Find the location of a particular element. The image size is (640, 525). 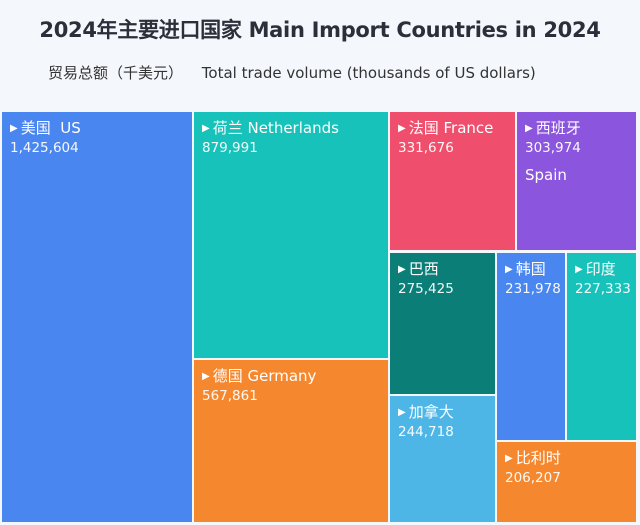

cell-label: ▶ 加拿大 is located at coordinates (442, 412).